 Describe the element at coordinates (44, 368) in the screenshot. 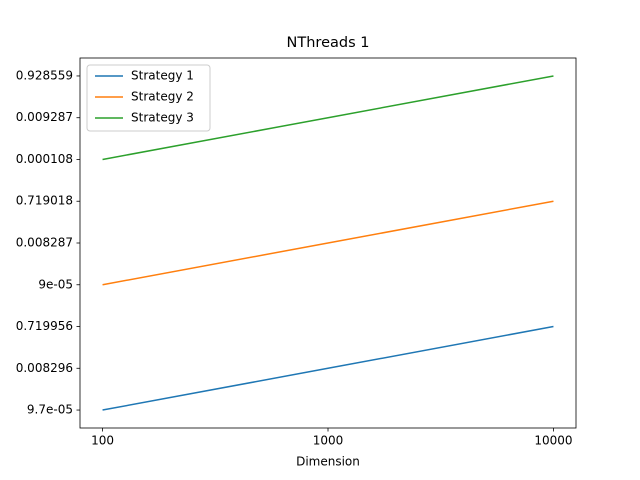

I see `y-tick-label: 0.008296` at that location.